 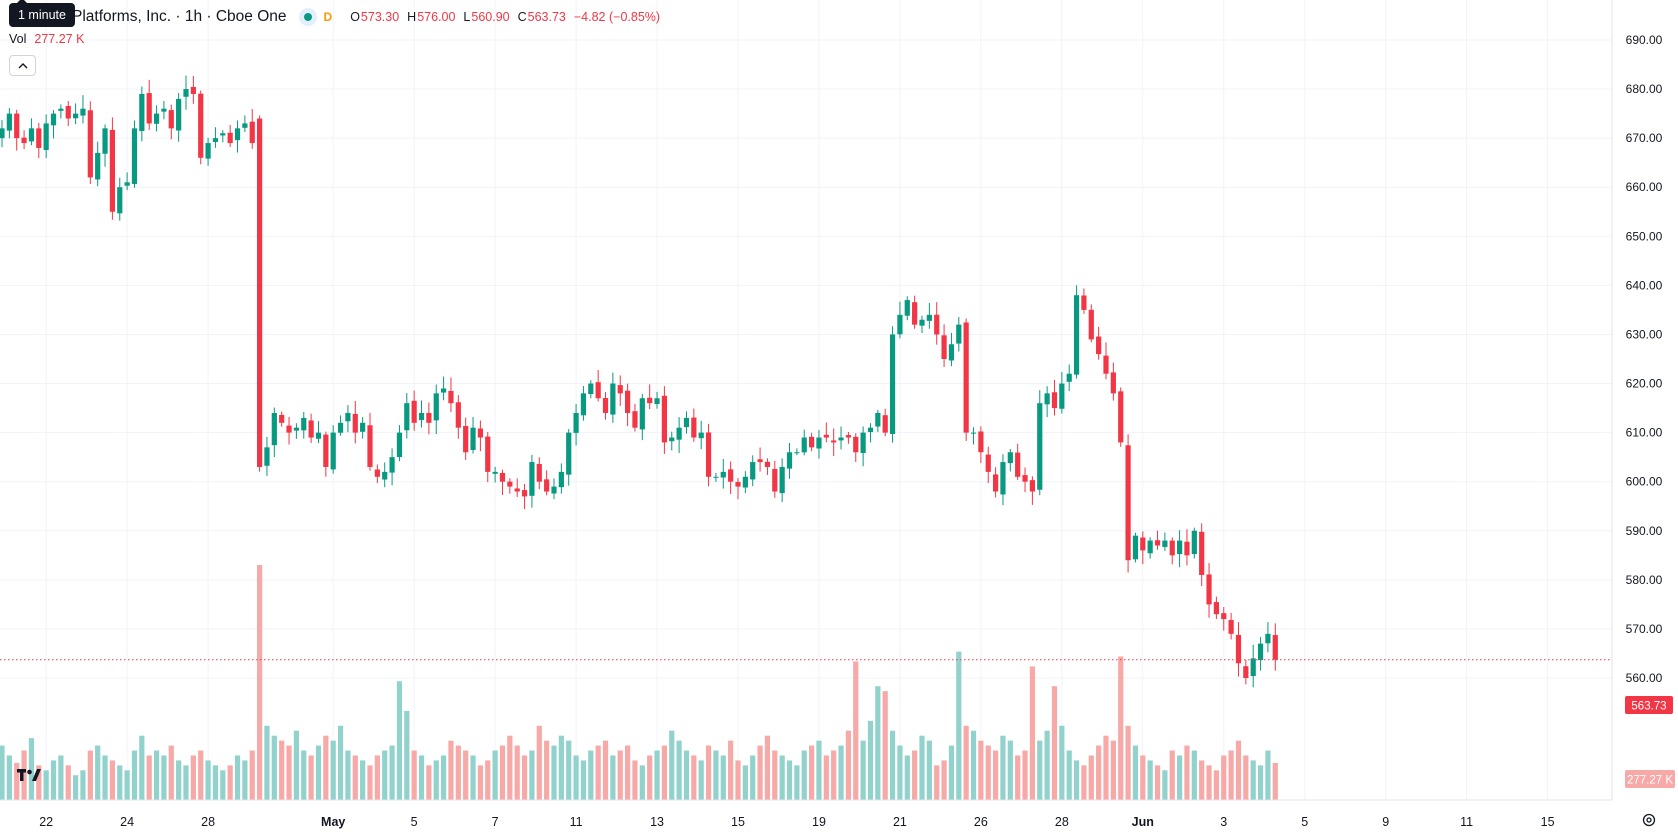 What do you see at coordinates (18, 39) in the screenshot?
I see `volume-label: Vol` at bounding box center [18, 39].